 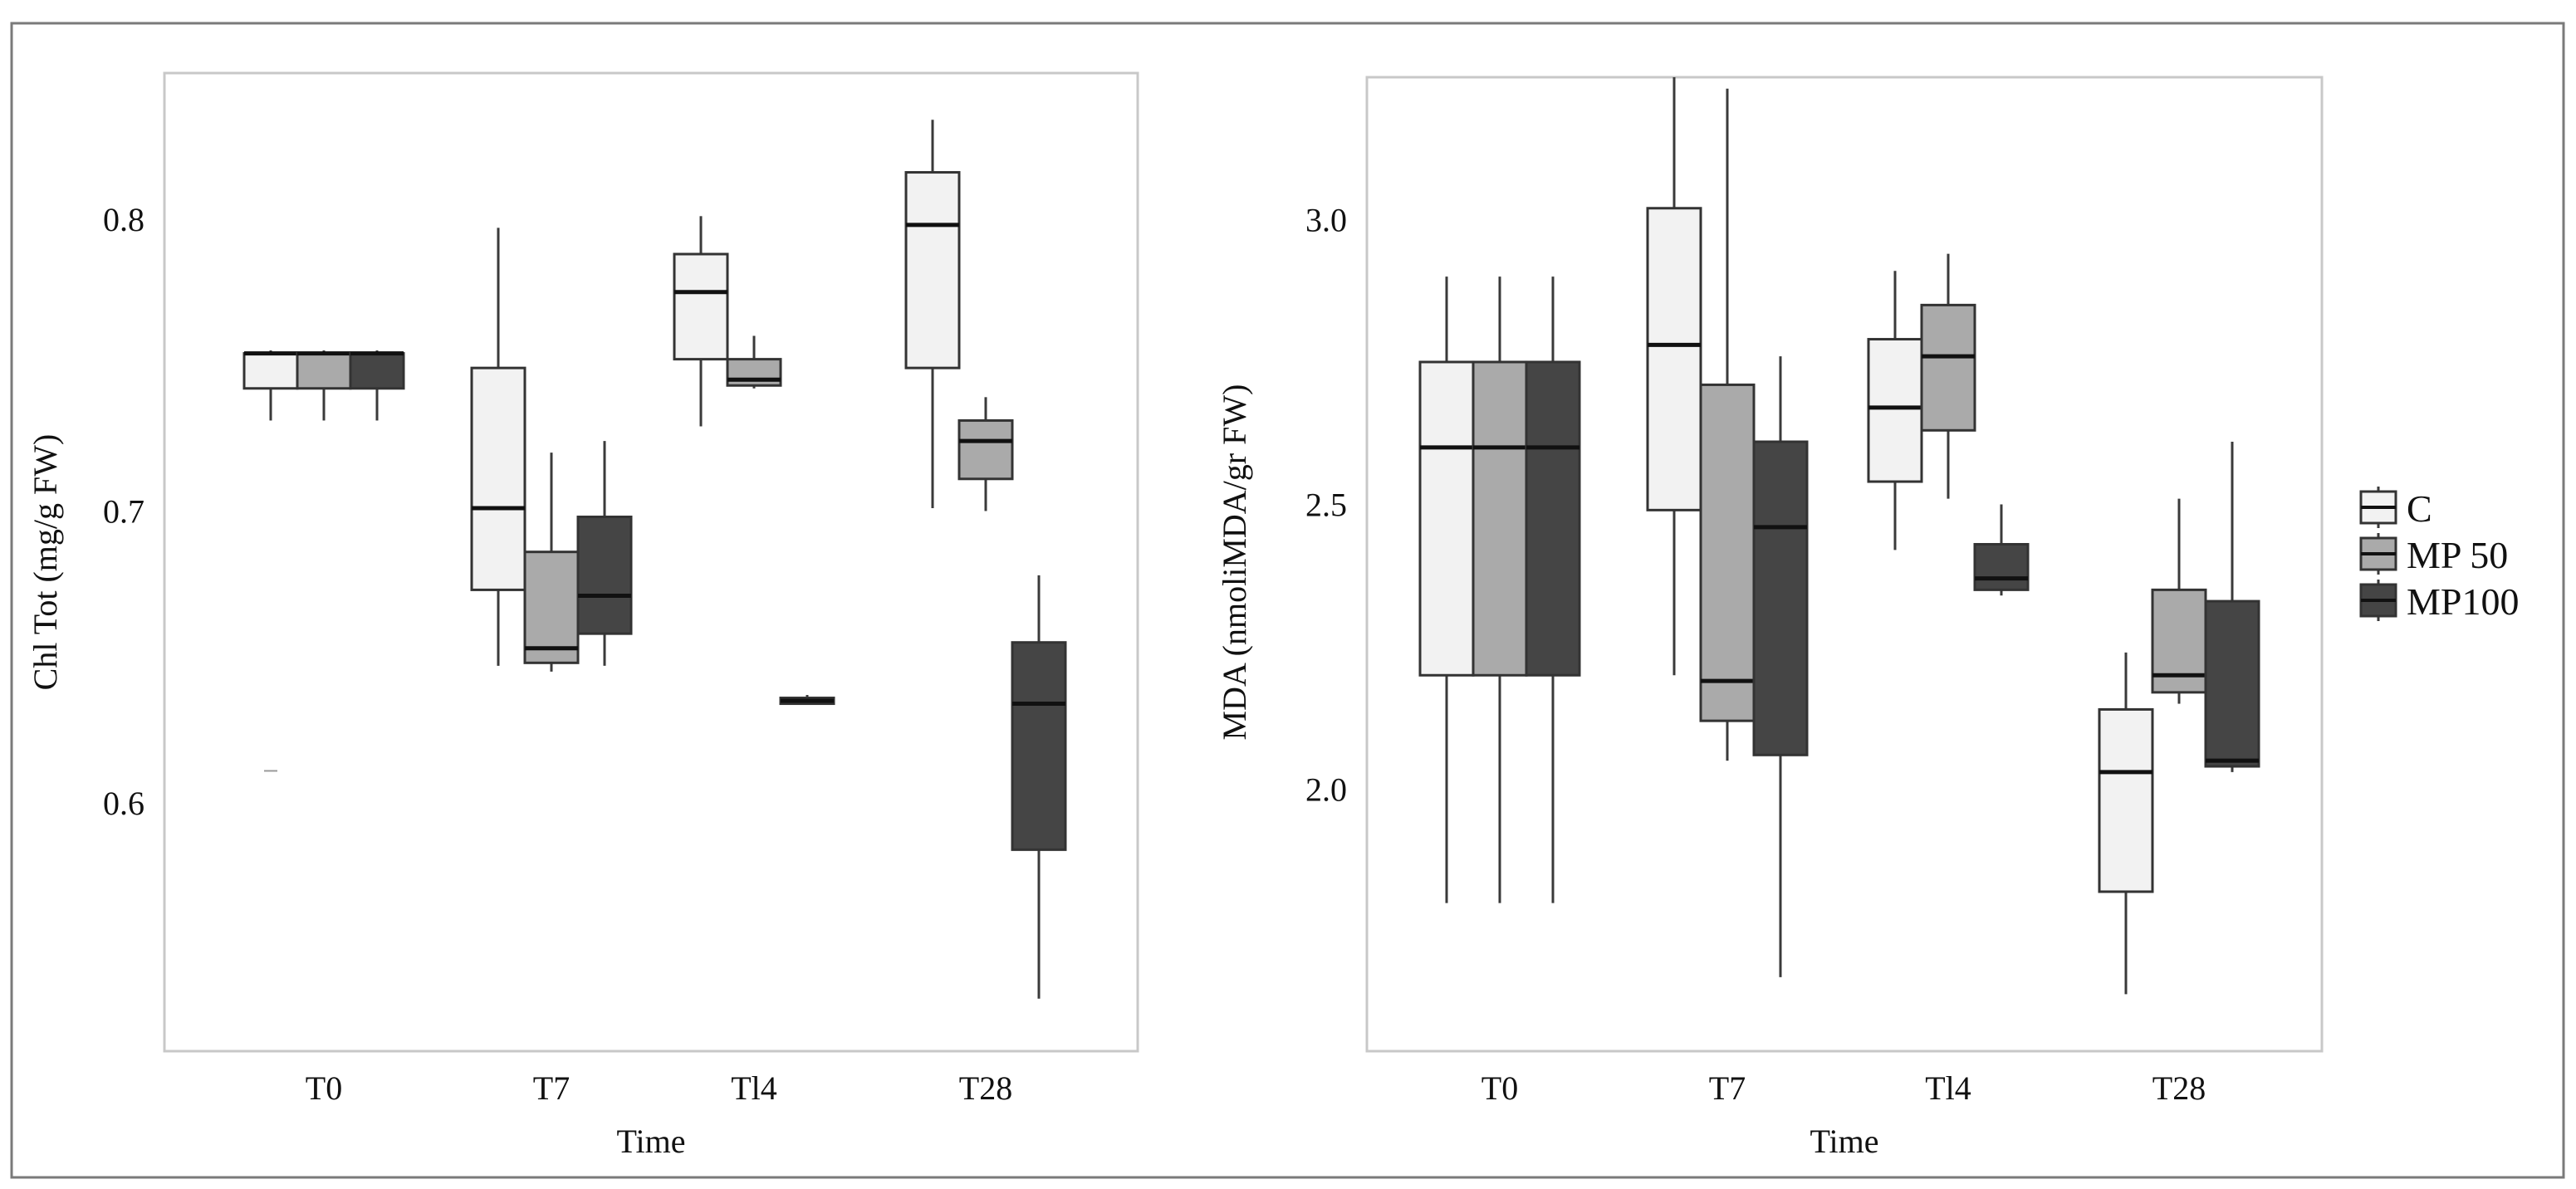 I want to click on legend-item-mp100: MP100, so click(x=2439, y=601).